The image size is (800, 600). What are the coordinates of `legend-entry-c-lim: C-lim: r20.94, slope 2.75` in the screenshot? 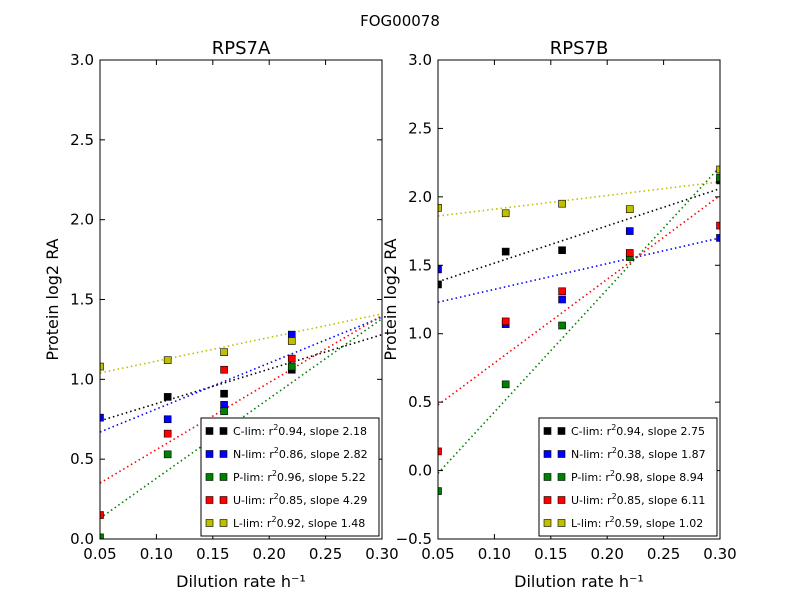 It's located at (638, 430).